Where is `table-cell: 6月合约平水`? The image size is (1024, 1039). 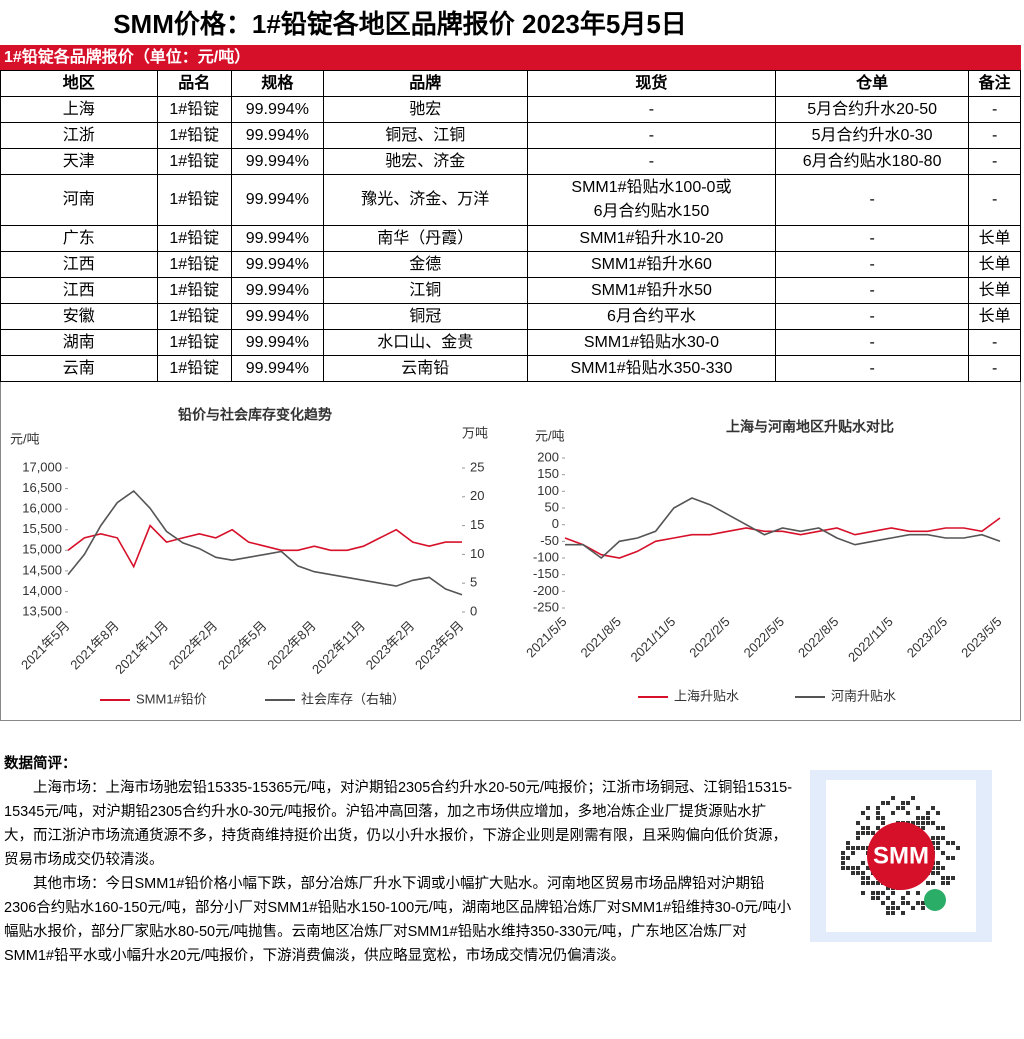
table-cell: 6月合约平水 is located at coordinates (651, 316).